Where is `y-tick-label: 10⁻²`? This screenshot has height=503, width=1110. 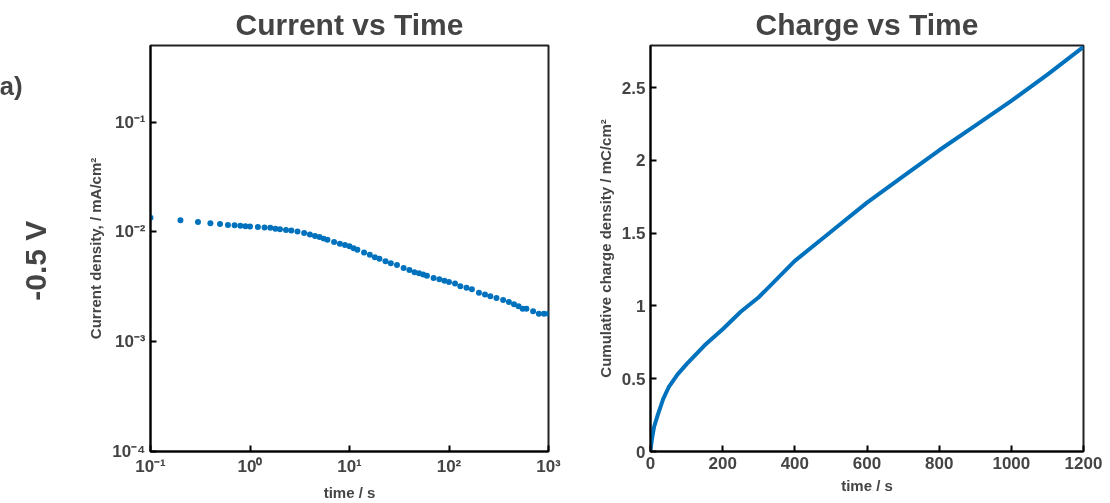
y-tick-label: 10⁻² is located at coordinates (130, 232).